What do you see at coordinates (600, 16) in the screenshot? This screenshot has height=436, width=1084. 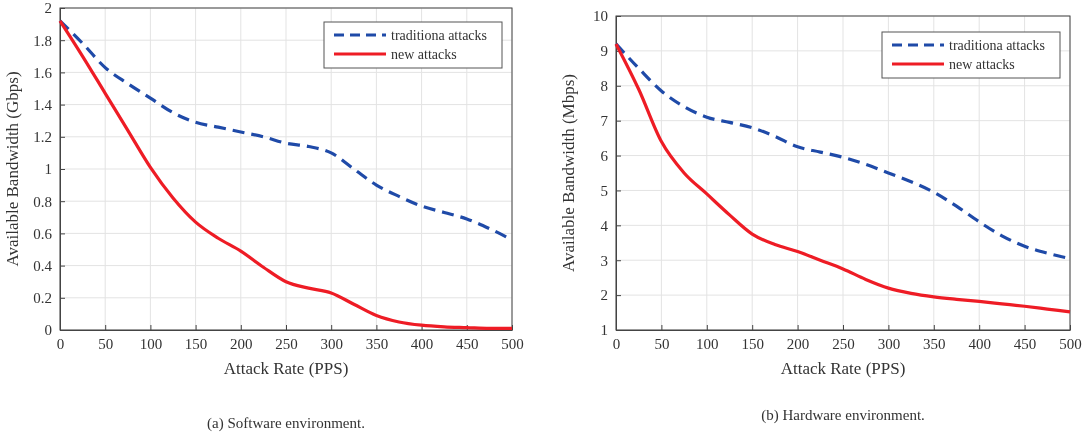 I see `y-tick-label: 10` at bounding box center [600, 16].